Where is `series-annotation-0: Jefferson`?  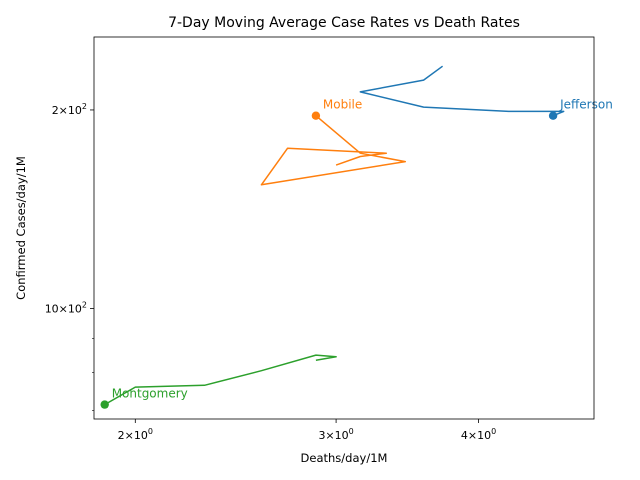 series-annotation-0: Jefferson is located at coordinates (586, 105).